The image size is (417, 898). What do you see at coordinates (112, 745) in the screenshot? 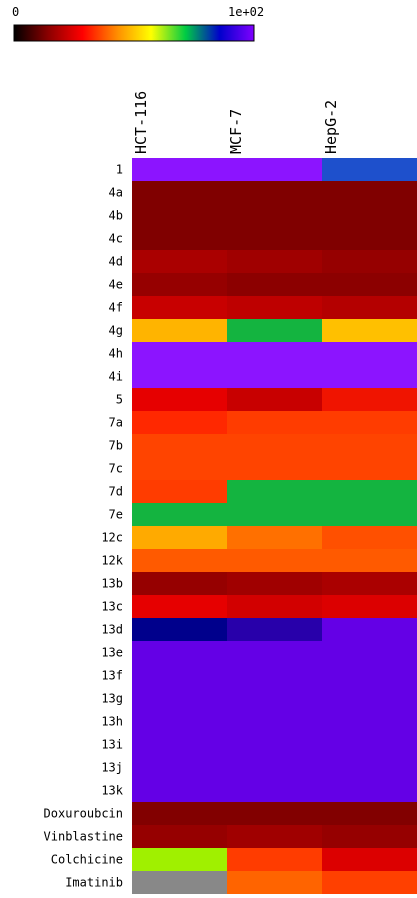
I see `row-label: 13i` at bounding box center [112, 745].